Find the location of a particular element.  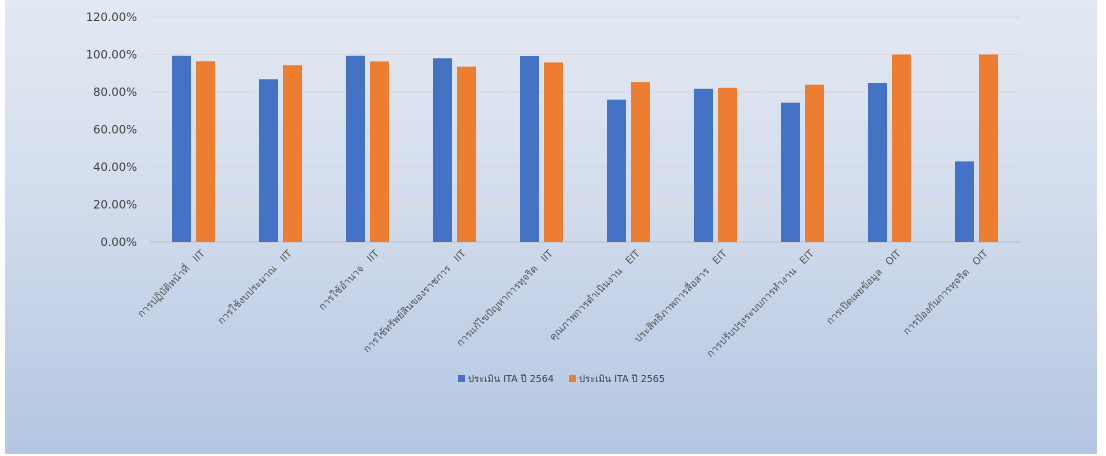

y-tick-label: 120.00% is located at coordinates (111, 17).